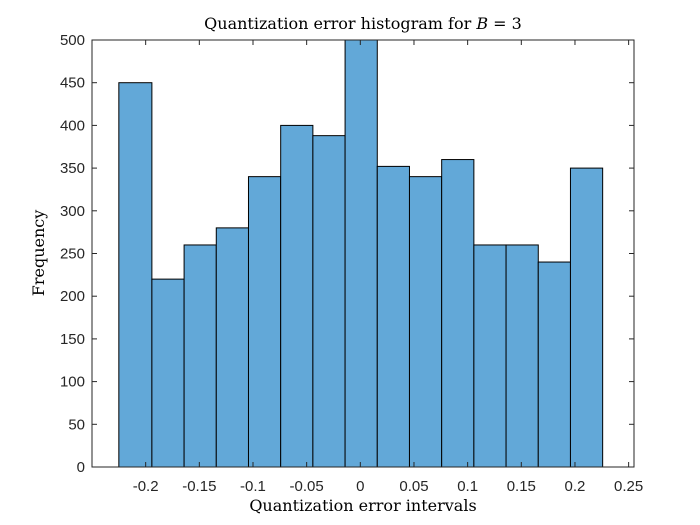  I want to click on x-tick-label: 0.1, so click(467, 486).